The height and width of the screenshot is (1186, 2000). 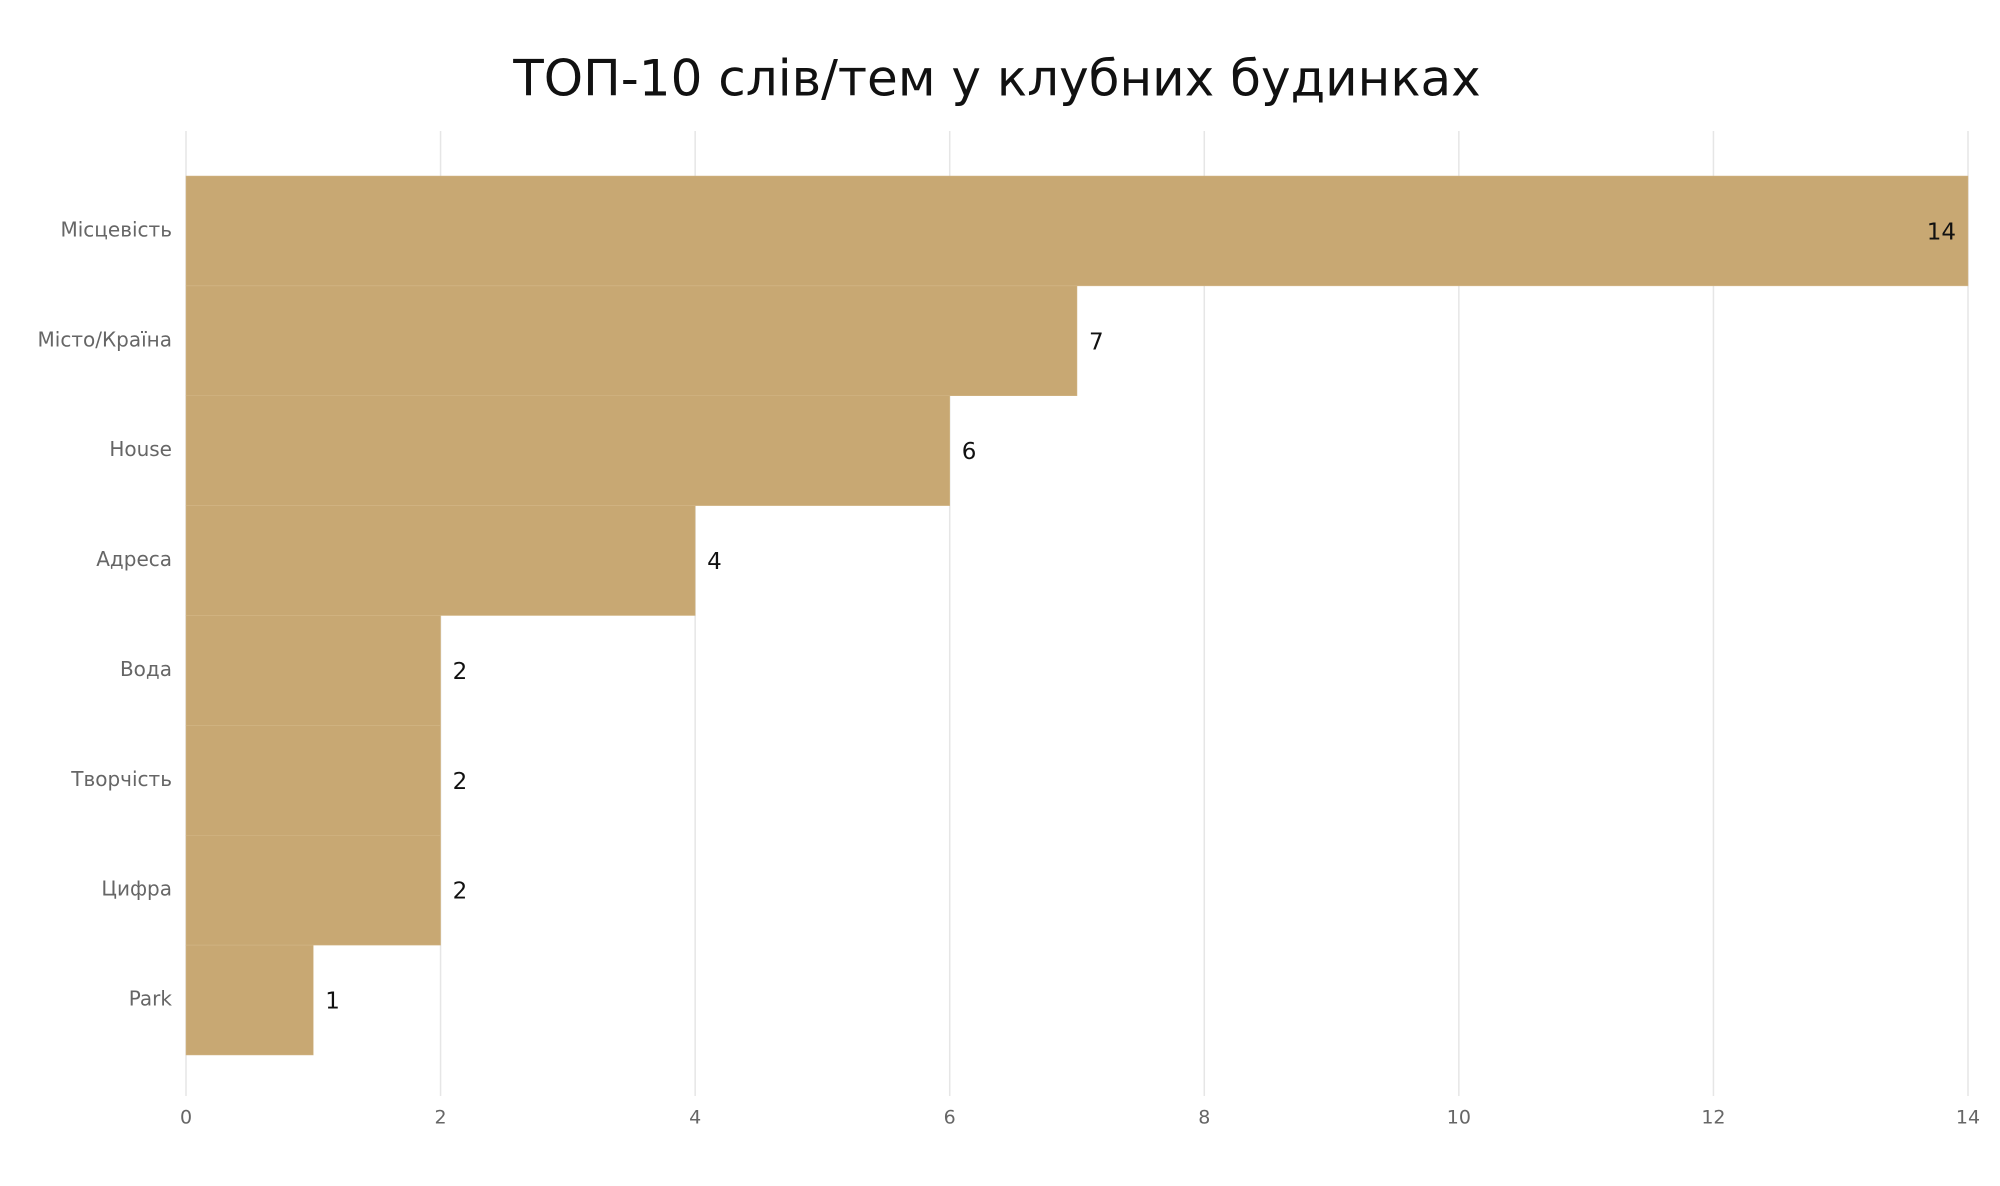 What do you see at coordinates (136, 889) in the screenshot?
I see `y-tick-label: Цифра` at bounding box center [136, 889].